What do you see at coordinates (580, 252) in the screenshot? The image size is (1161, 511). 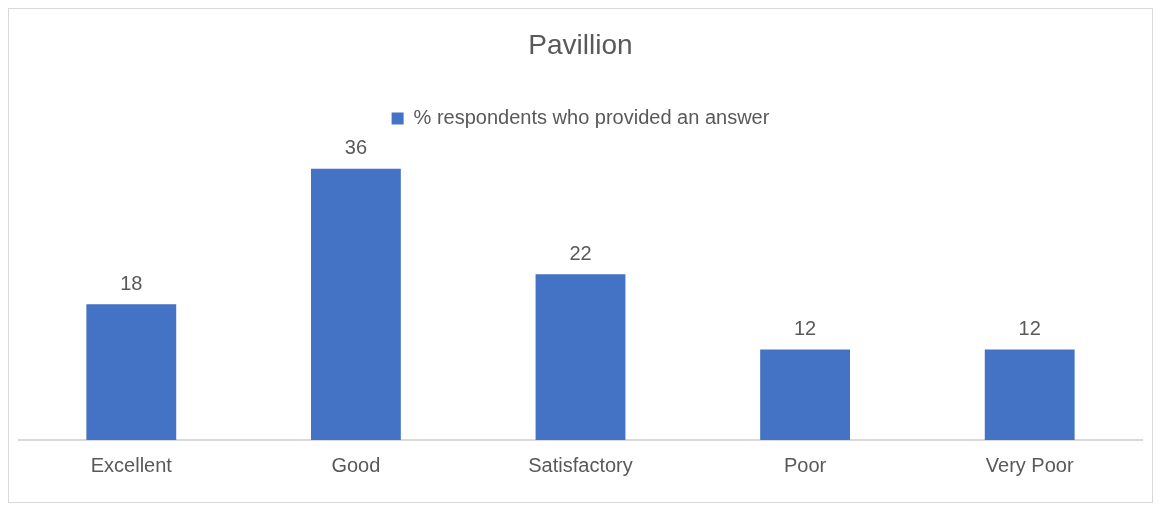 I see `data-label: 22` at bounding box center [580, 252].